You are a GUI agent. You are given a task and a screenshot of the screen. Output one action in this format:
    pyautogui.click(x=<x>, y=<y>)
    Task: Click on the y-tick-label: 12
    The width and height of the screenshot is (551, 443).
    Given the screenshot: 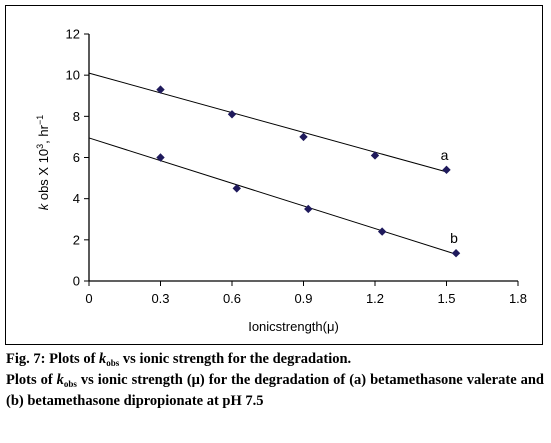 What is the action you would take?
    pyautogui.click(x=73, y=34)
    